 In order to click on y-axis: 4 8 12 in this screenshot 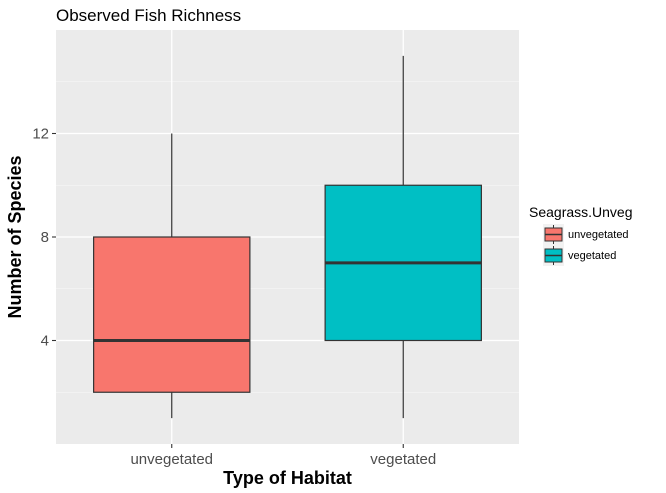, I will do `click(44, 238)`.